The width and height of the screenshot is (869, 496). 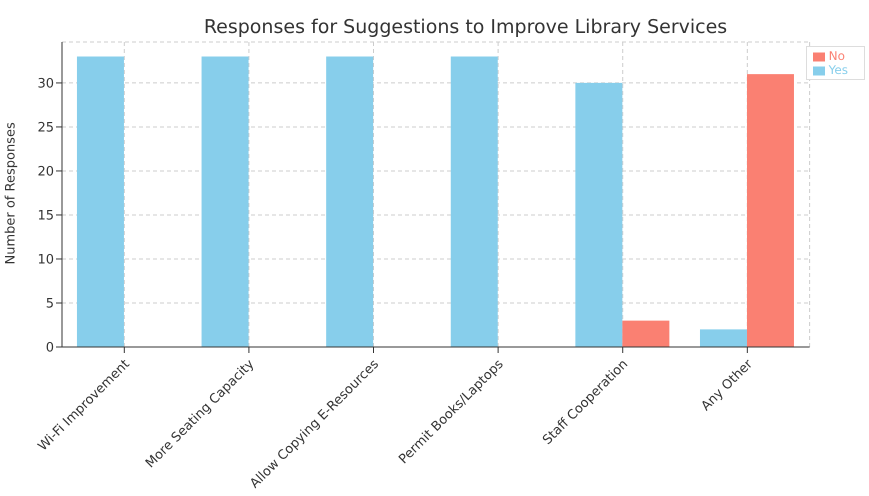 What do you see at coordinates (836, 56) in the screenshot?
I see `legend-label: No` at bounding box center [836, 56].